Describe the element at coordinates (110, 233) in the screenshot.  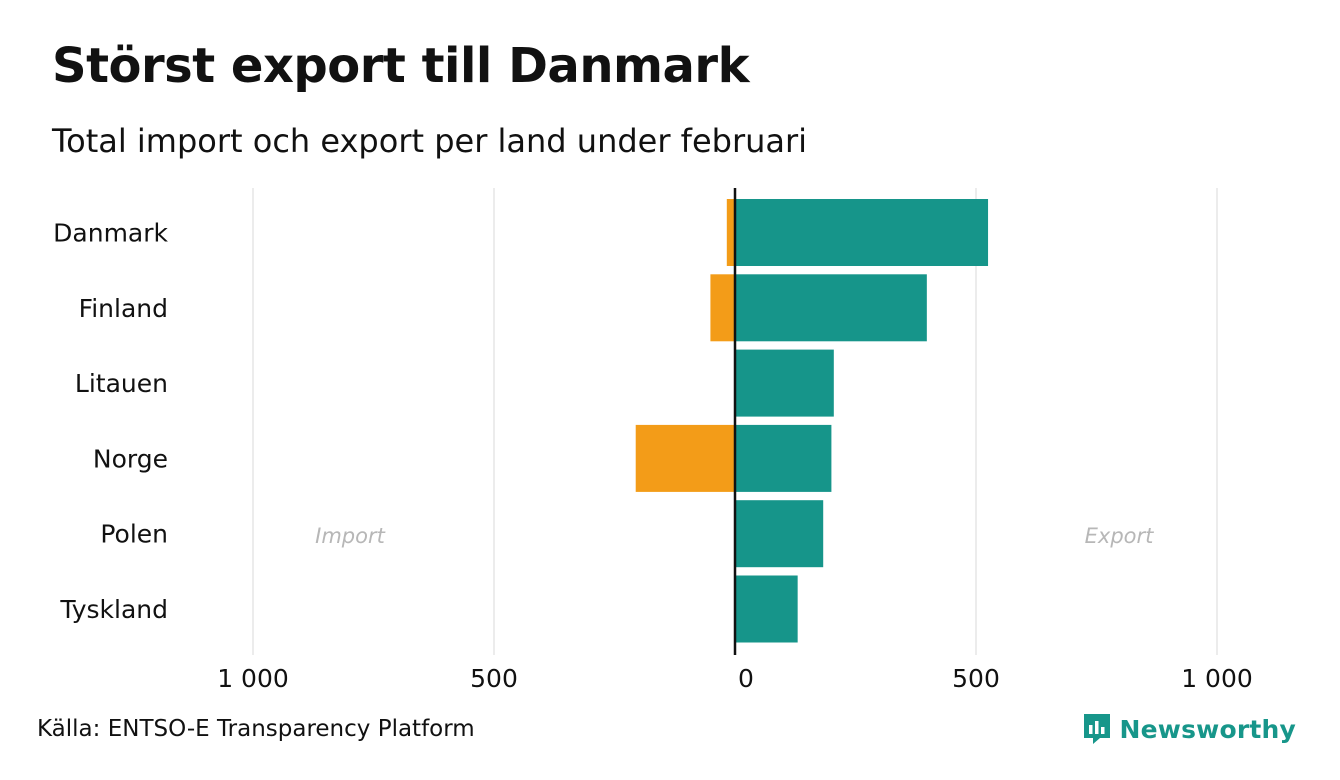
I see `category-label: Danmark` at that location.